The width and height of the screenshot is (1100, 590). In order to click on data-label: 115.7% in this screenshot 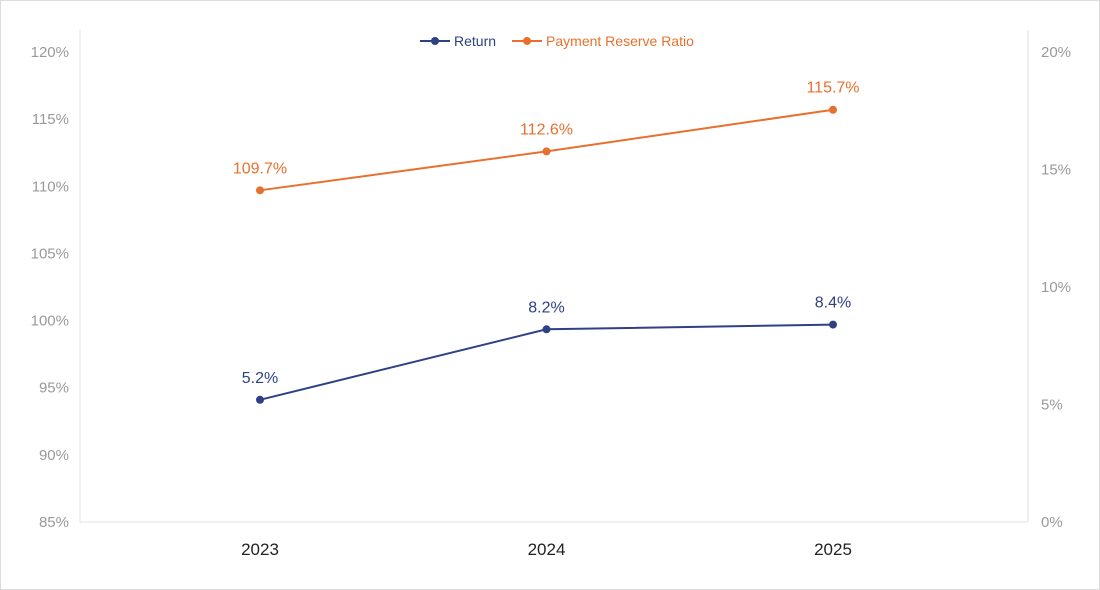, I will do `click(832, 88)`.